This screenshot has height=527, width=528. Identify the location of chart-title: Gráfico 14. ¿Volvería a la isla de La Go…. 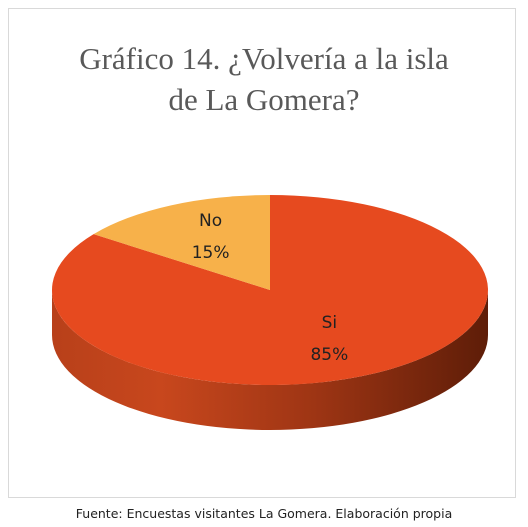
(264, 79).